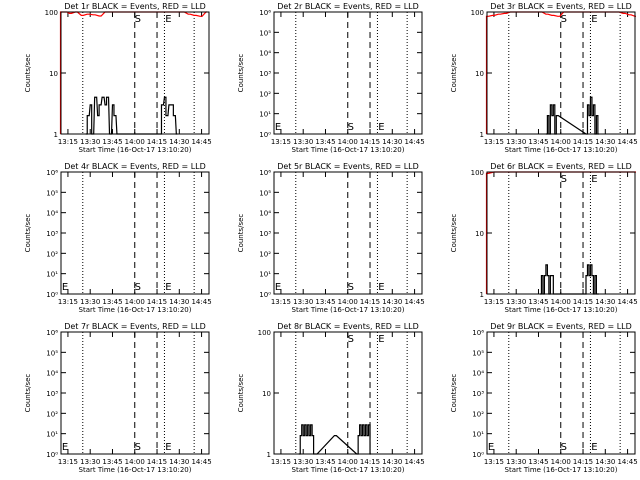 Image resolution: width=640 pixels, height=480 pixels. What do you see at coordinates (131, 115) in the screenshot?
I see `events-series-line` at bounding box center [131, 115].